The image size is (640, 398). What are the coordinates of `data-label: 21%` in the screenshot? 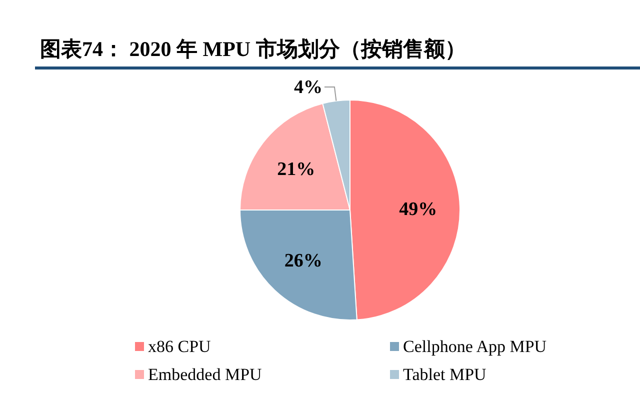 It's located at (296, 169).